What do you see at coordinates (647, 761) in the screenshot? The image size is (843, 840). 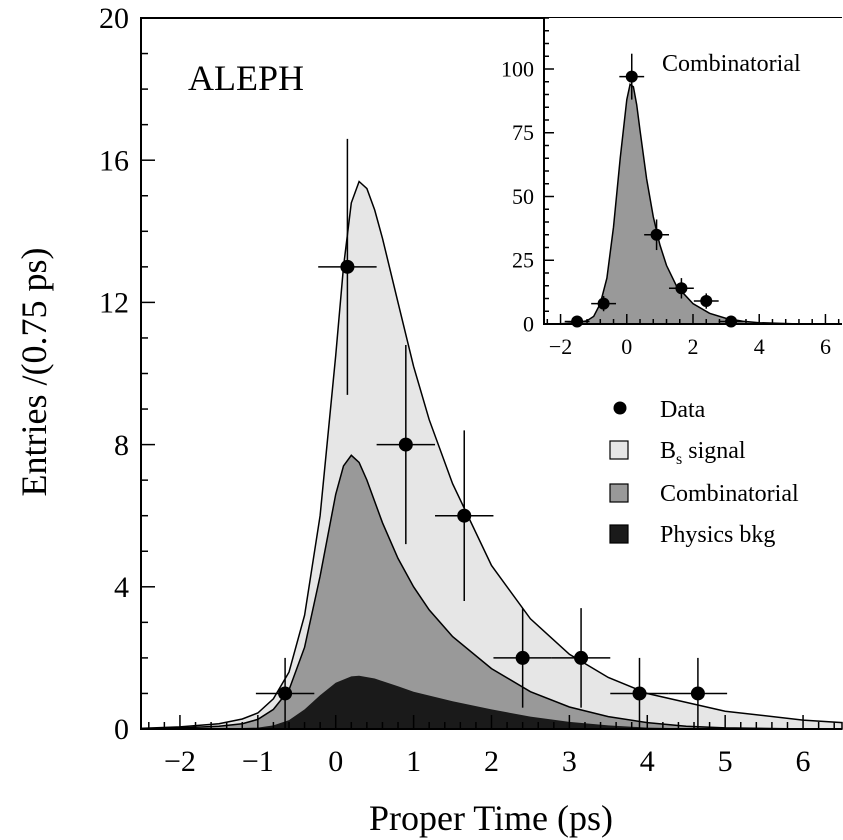 I see `main-xtick-label: 4` at bounding box center [647, 761].